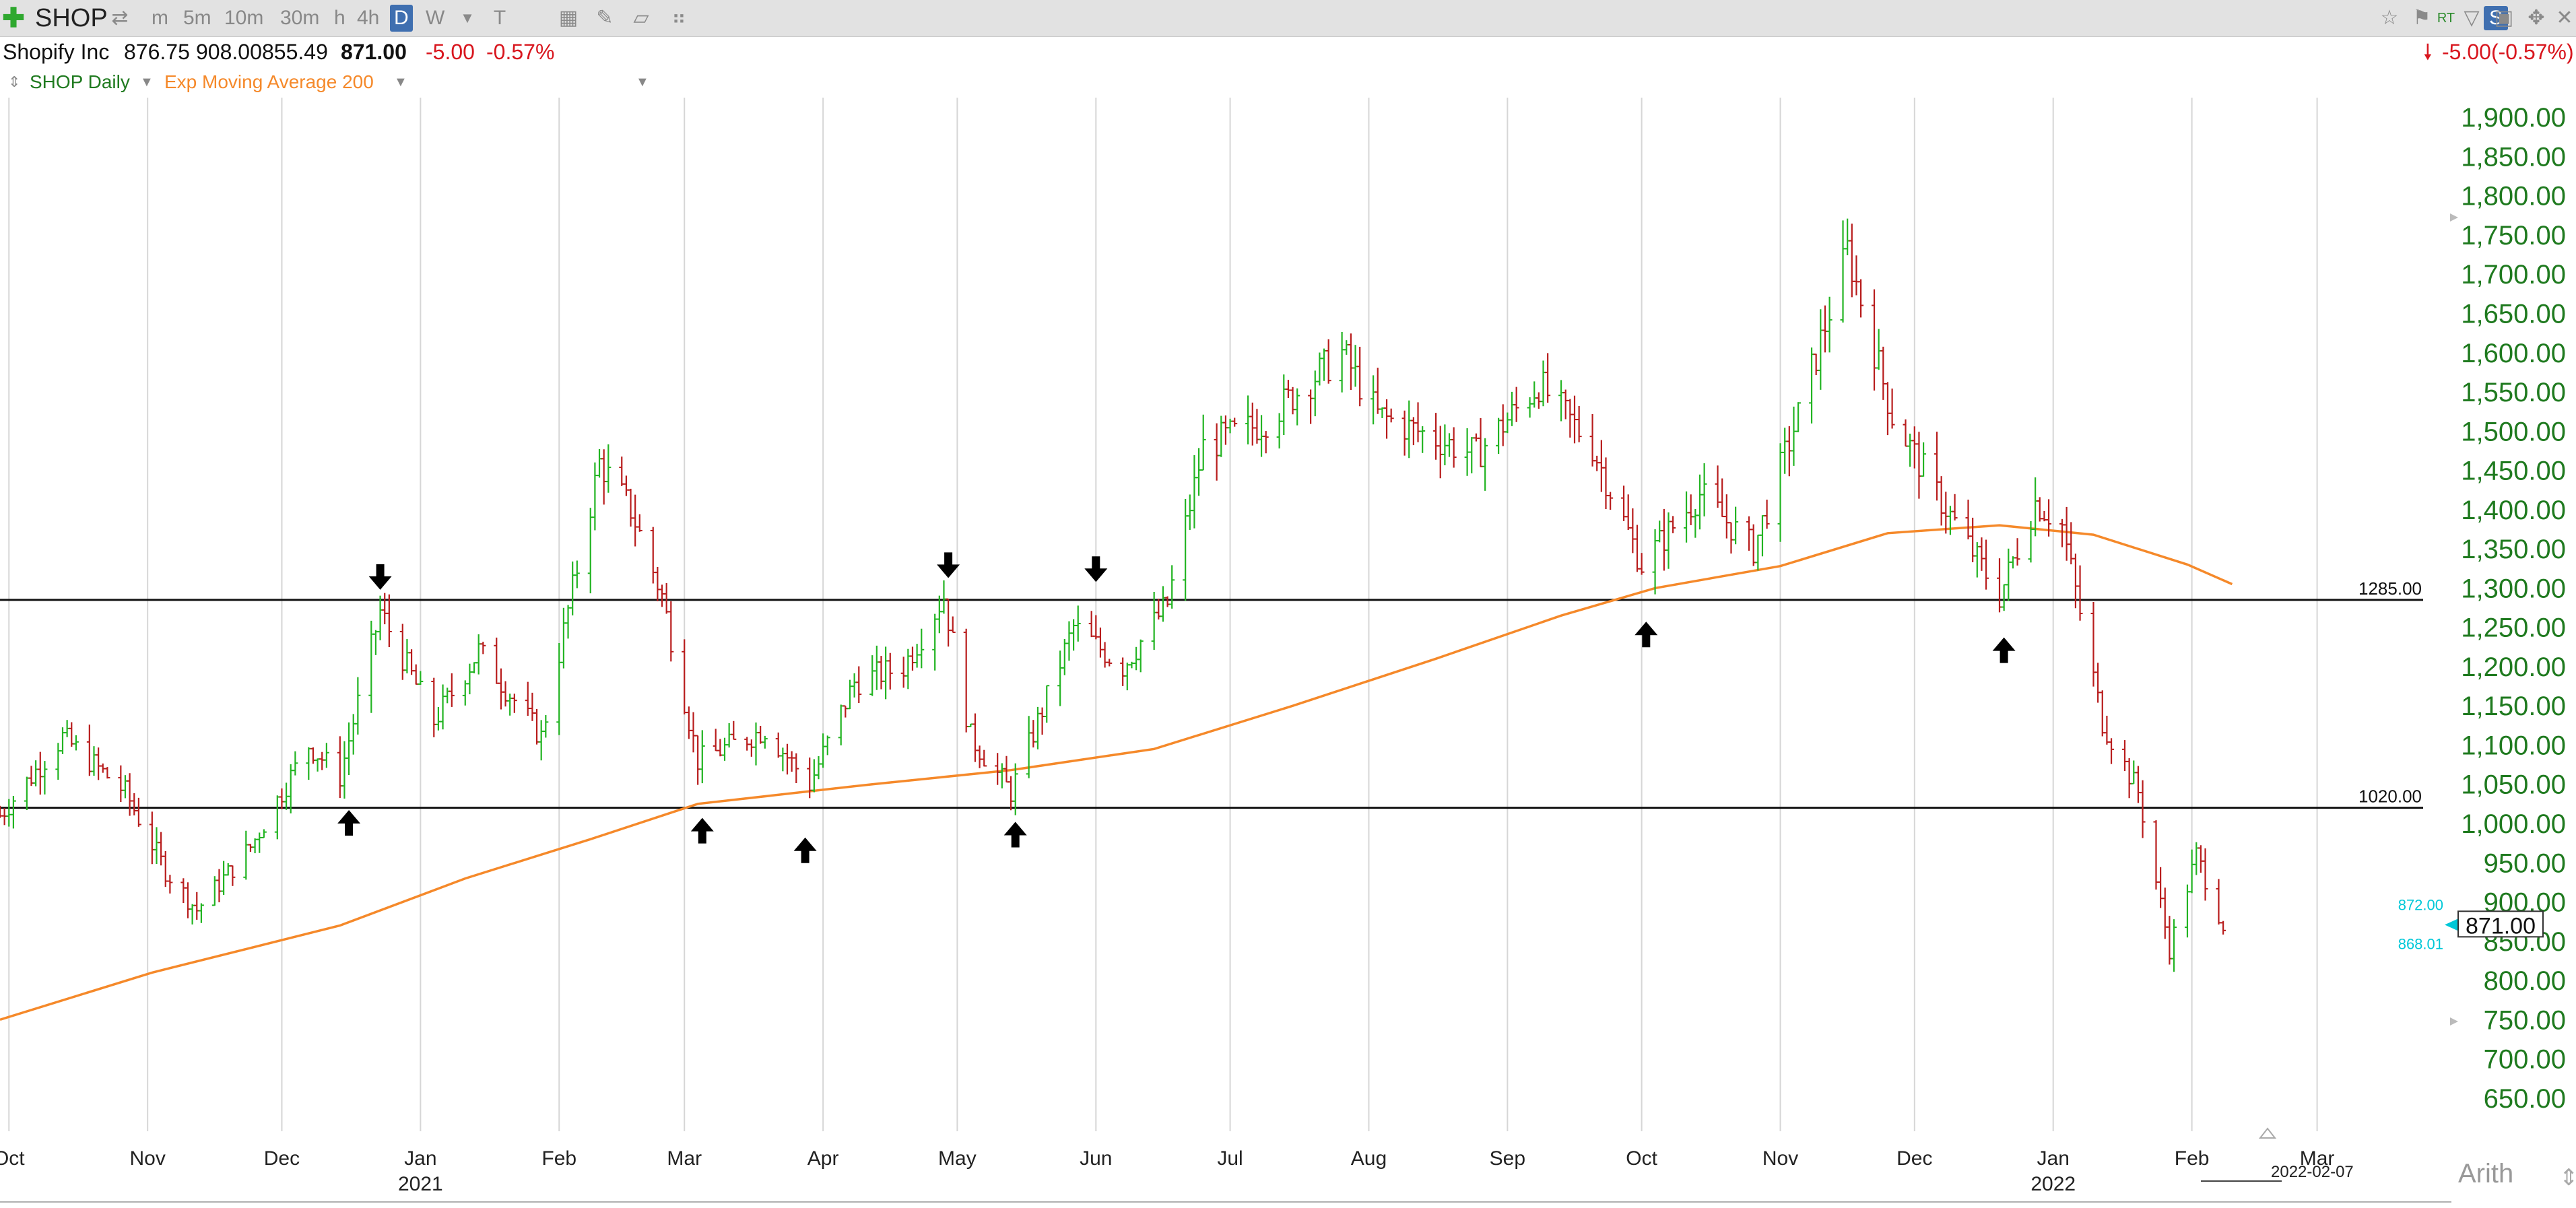  What do you see at coordinates (2390, 796) in the screenshot?
I see `level-label: 1020.00` at bounding box center [2390, 796].